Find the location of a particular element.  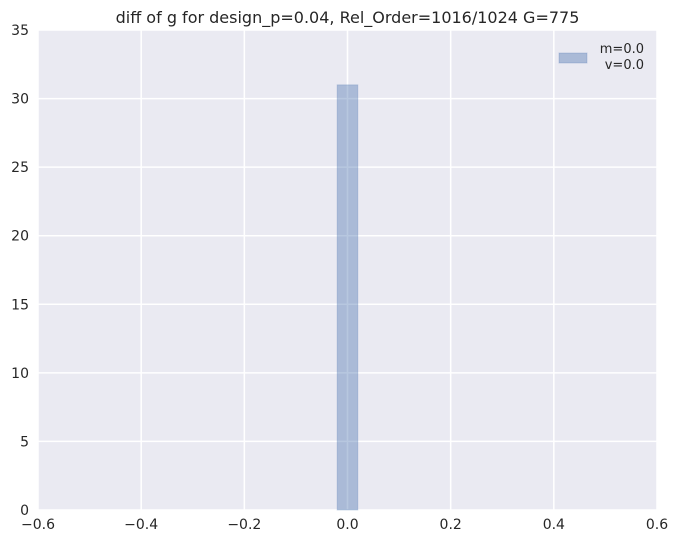

y-tick-label: 35 is located at coordinates (20, 31).